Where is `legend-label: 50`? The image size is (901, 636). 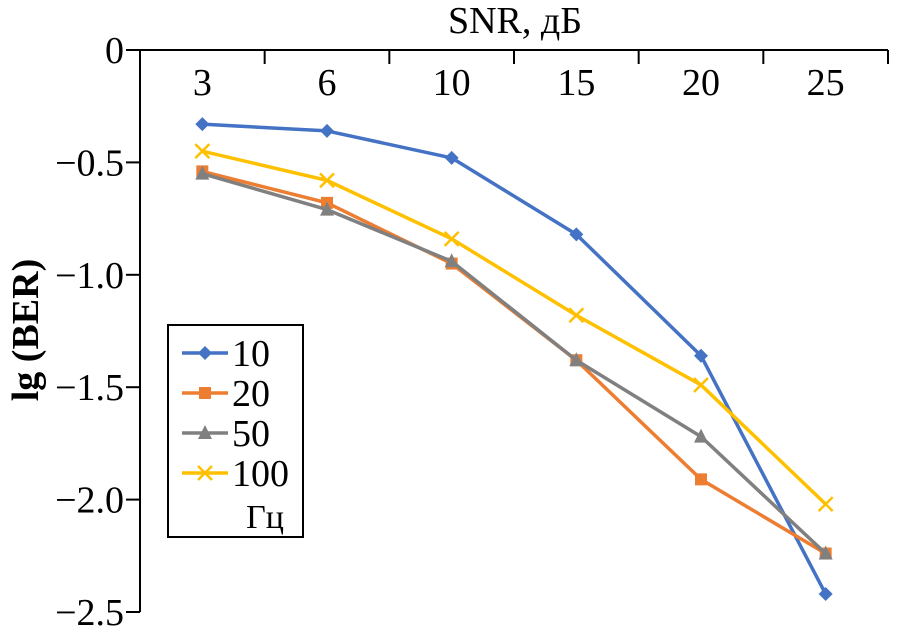
legend-label: 50 is located at coordinates (251, 434).